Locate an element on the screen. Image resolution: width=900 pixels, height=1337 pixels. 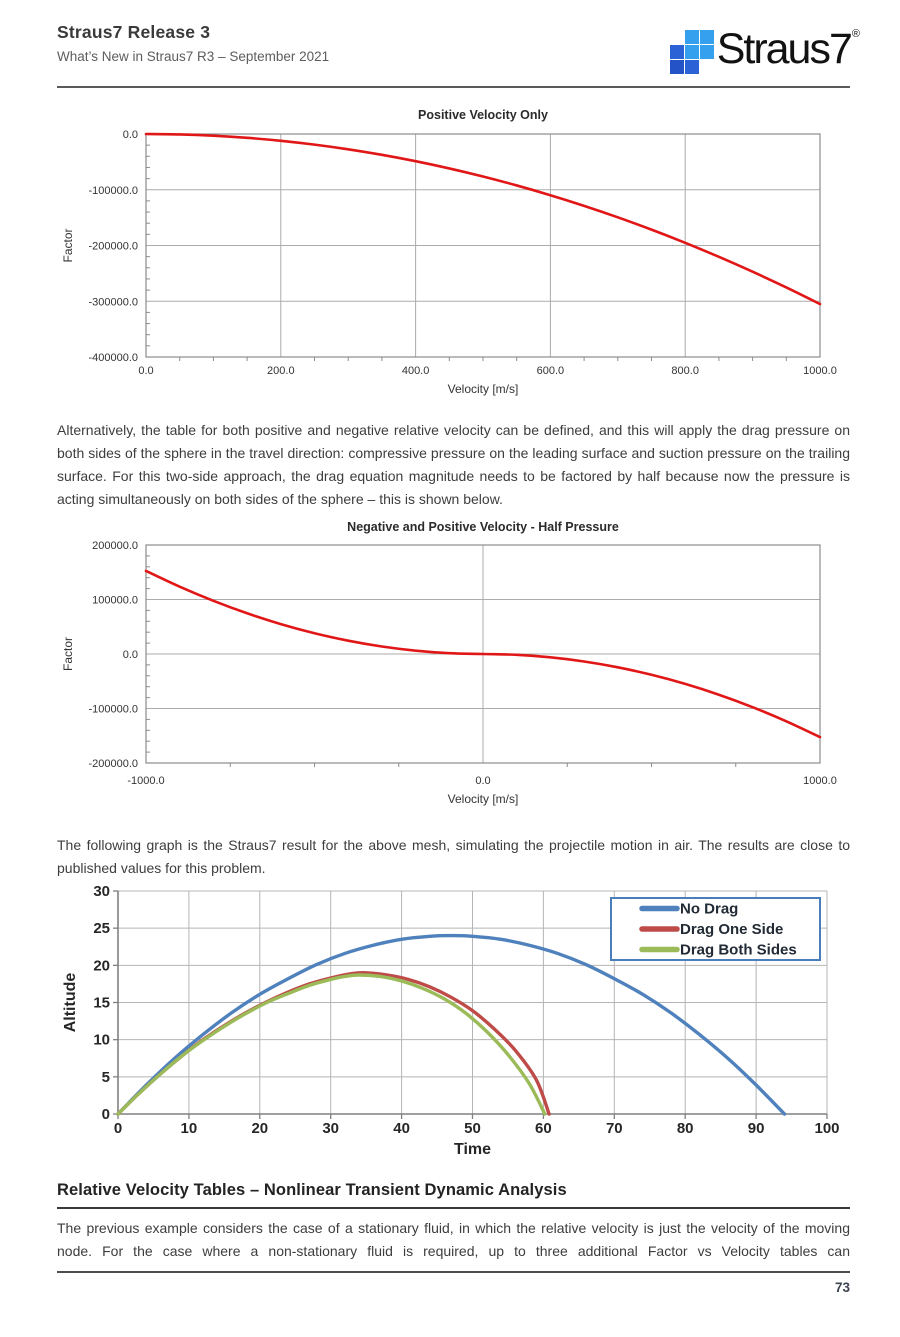
svg-text: 80 is located at coordinates (685, 1128).